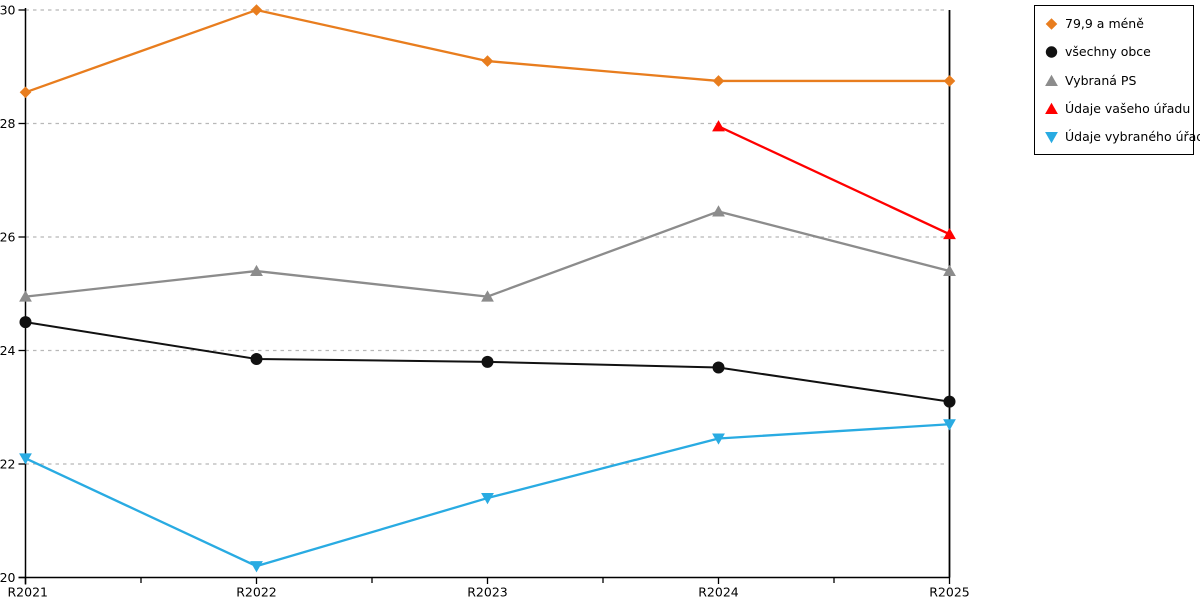 The image size is (1200, 600). Describe the element at coordinates (1132, 136) in the screenshot. I see `legend-label: Údaje vybraného úřadu` at that location.